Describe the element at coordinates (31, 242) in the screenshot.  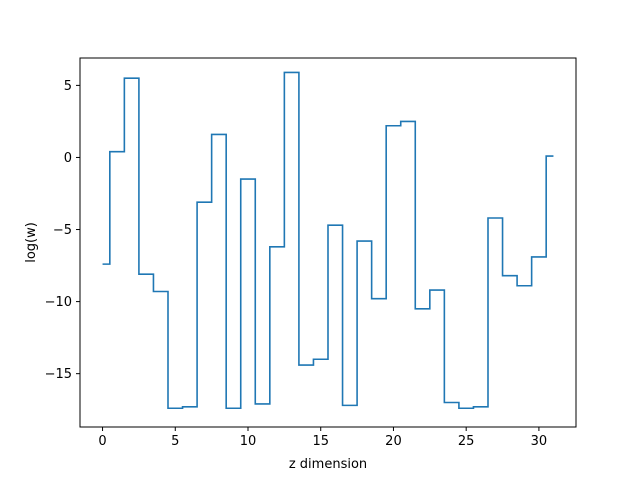
I see `y-axis-label: log(w)` at that location.